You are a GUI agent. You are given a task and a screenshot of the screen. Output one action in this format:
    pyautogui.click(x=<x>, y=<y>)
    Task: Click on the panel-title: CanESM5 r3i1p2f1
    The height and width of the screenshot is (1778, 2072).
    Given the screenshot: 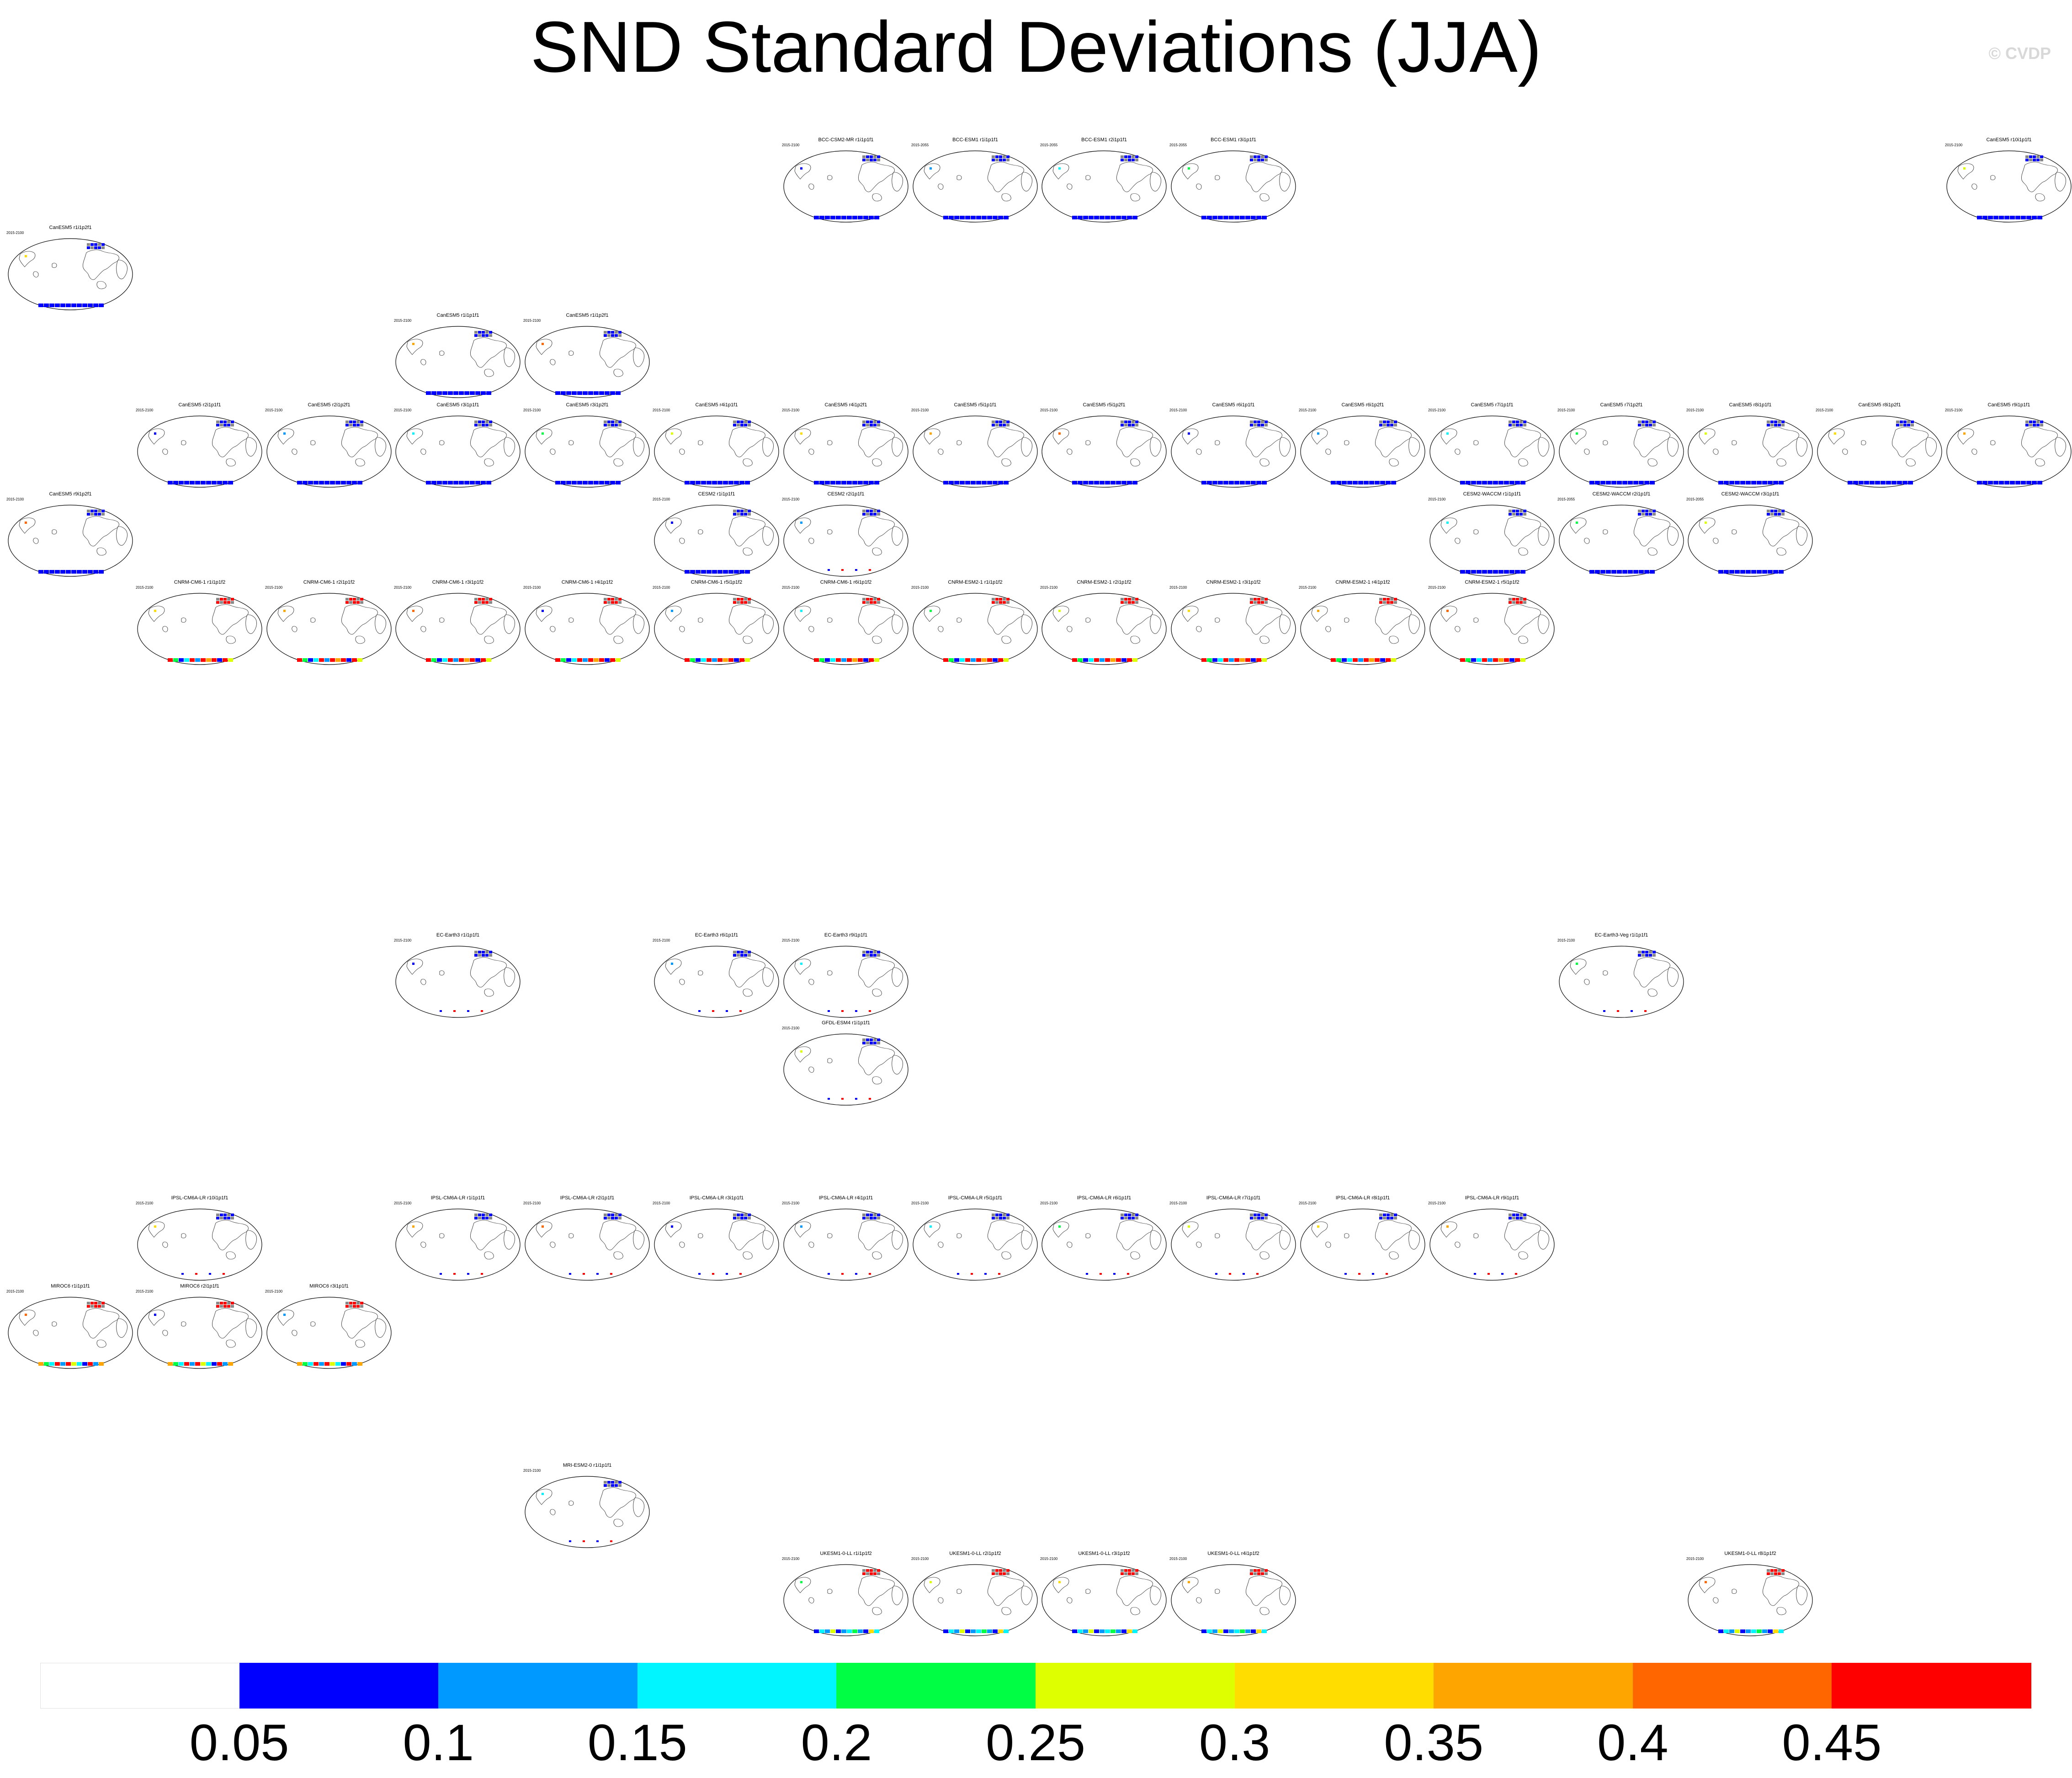 What is the action you would take?
    pyautogui.click(x=587, y=405)
    